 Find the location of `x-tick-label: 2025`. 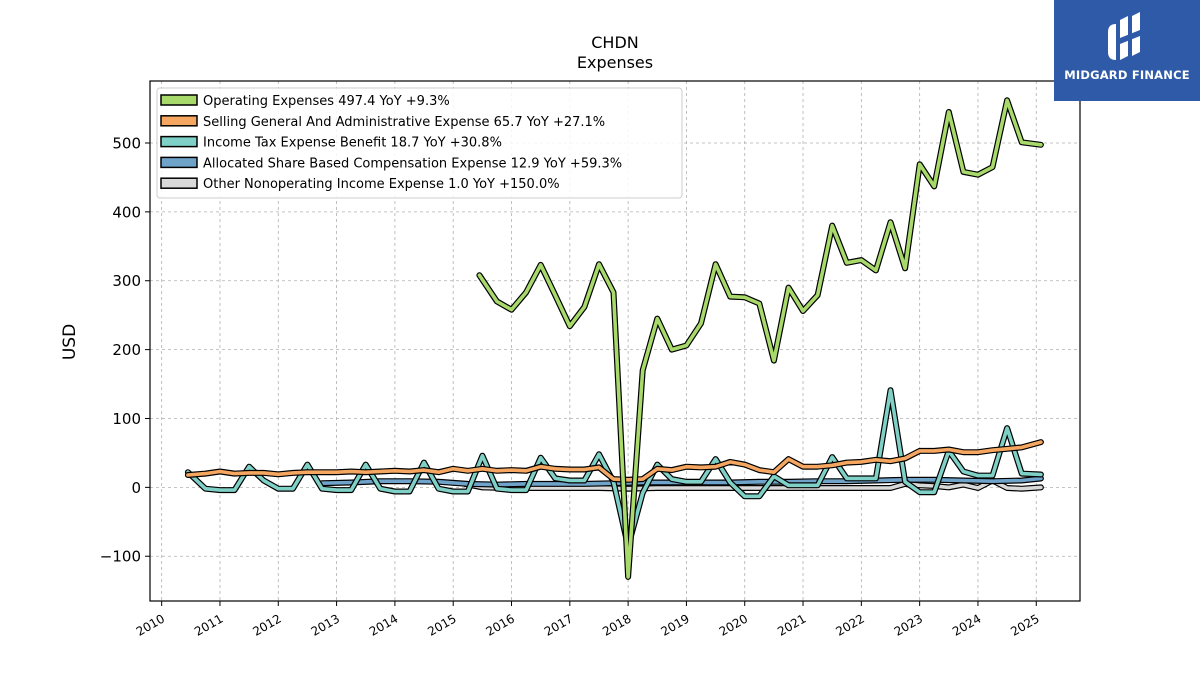

x-tick-label: 2025 is located at coordinates (1024, 624).